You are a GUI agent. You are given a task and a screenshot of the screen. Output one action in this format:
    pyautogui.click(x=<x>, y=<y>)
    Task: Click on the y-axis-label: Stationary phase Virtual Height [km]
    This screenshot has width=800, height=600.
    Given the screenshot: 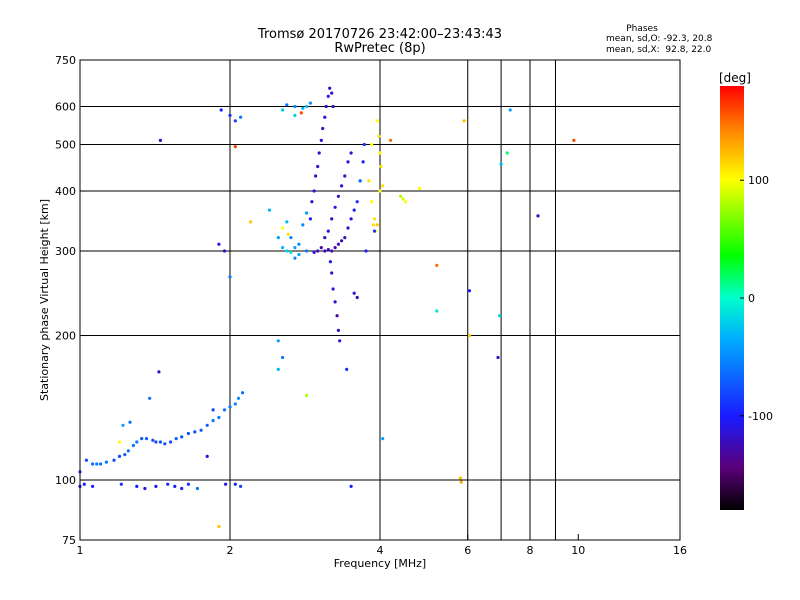 What is the action you would take?
    pyautogui.click(x=44, y=300)
    